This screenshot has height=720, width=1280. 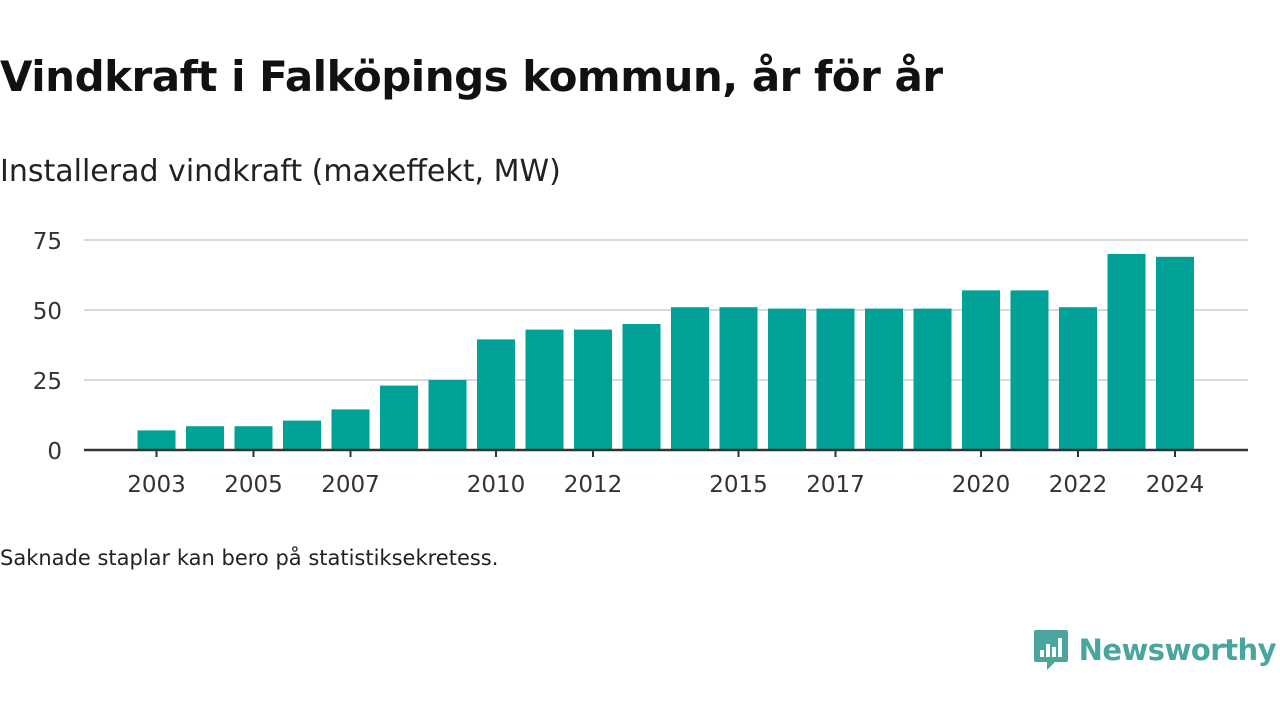 What do you see at coordinates (1175, 485) in the screenshot?
I see `x-tick-label: 2024` at bounding box center [1175, 485].